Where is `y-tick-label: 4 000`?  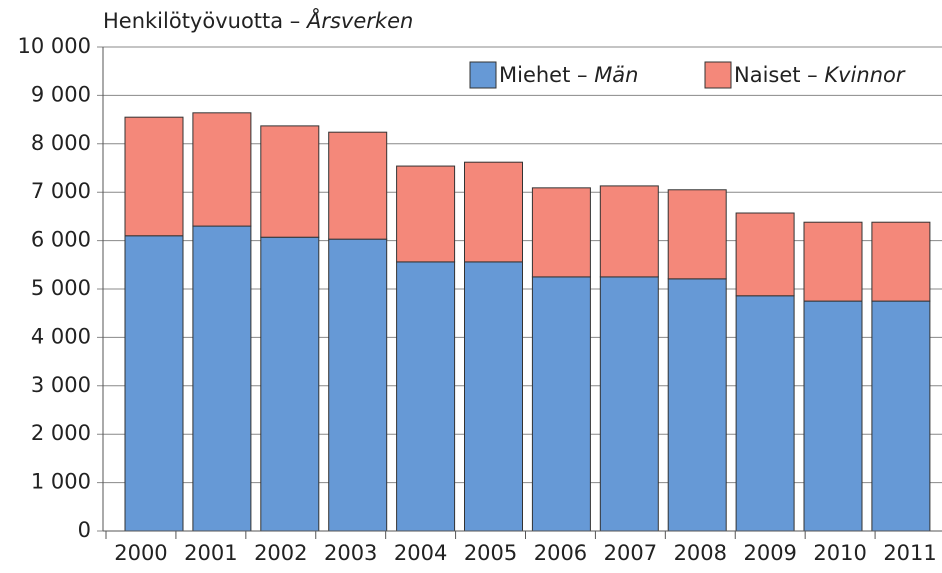 y-tick-label: 4 000 is located at coordinates (61, 336).